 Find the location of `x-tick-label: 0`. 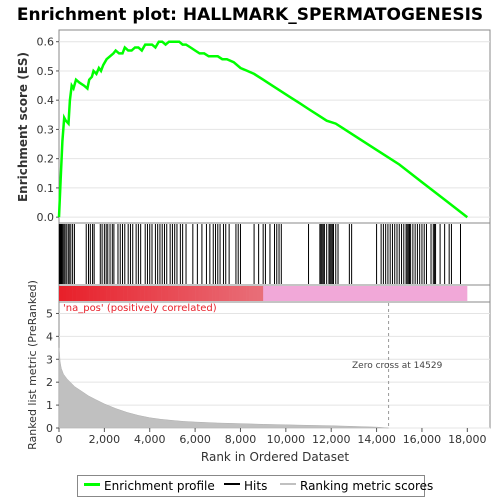

x-tick-label: 0 is located at coordinates (59, 439).